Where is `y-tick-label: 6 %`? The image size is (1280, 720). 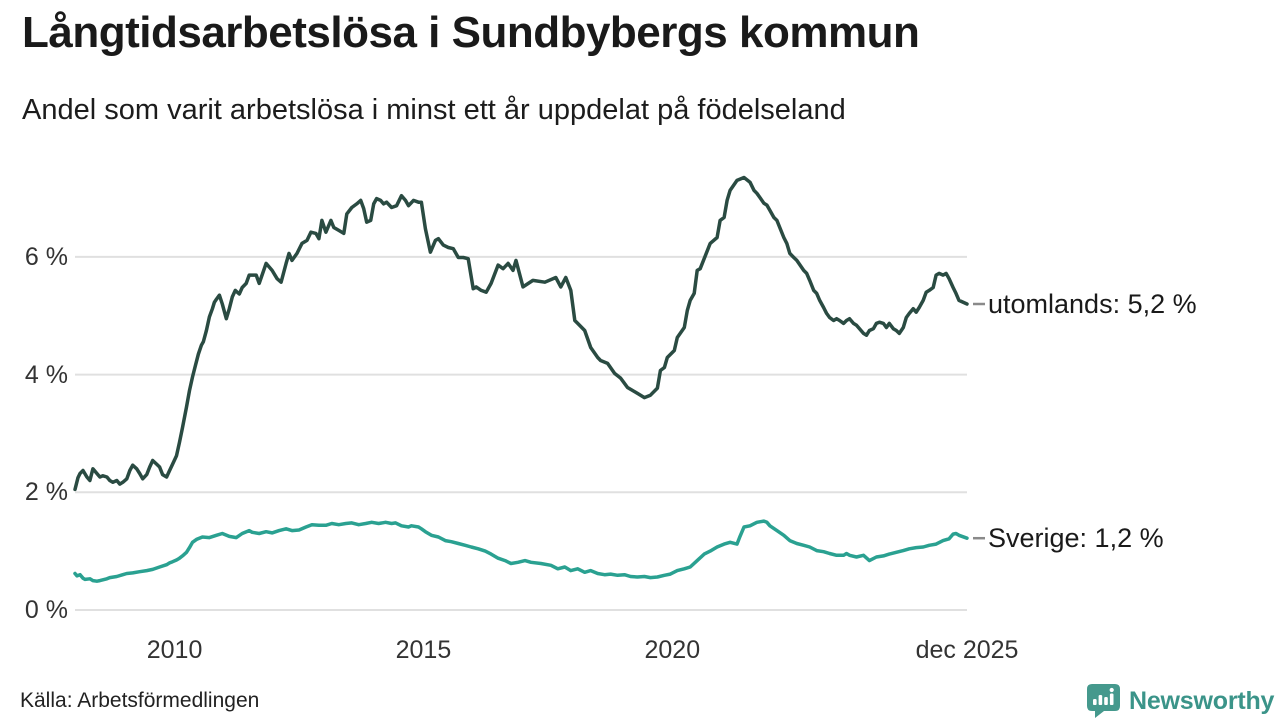
y-tick-label: 6 % is located at coordinates (46, 256).